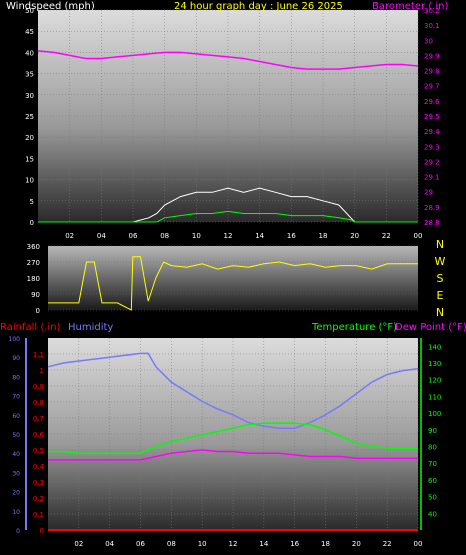 This screenshot has height=555, width=466. What do you see at coordinates (69, 236) in the screenshot?
I see `wind-x-tick: 02` at bounding box center [69, 236].